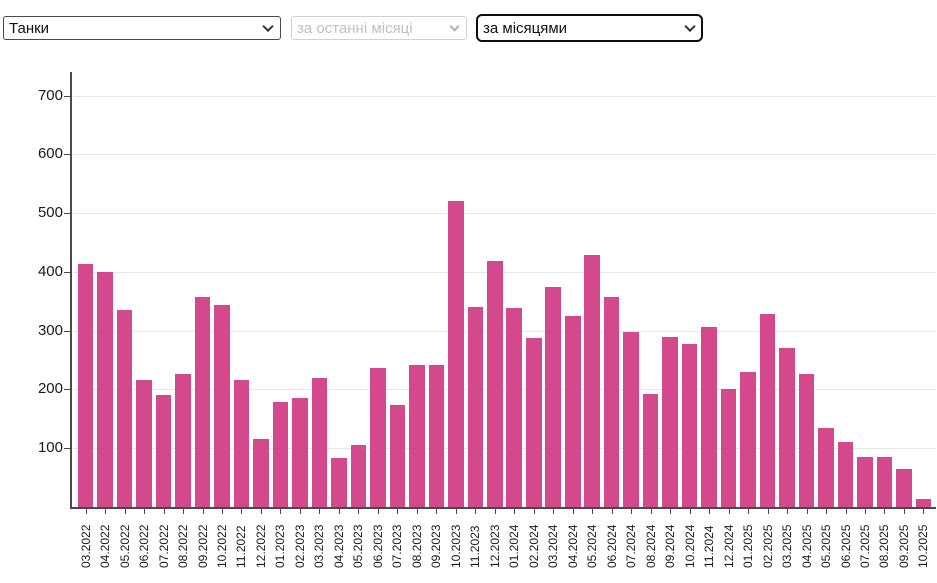 The image size is (937, 583). What do you see at coordinates (338, 546) in the screenshot?
I see `x-axis-label-04.2023: 04.2023` at bounding box center [338, 546].